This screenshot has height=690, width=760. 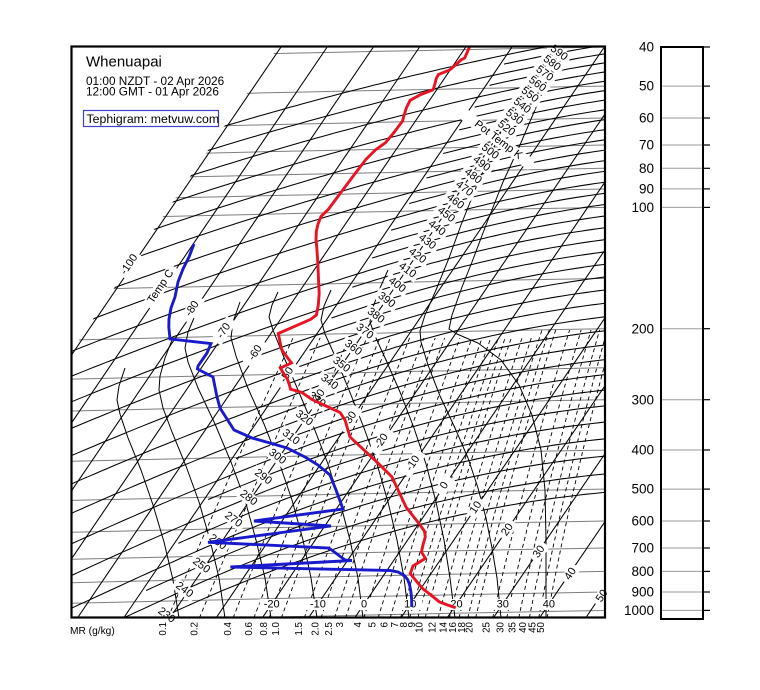 What do you see at coordinates (152, 92) in the screenshot?
I see `svg-text: 12:00 GMT - 01 Apr 2026` at bounding box center [152, 92].